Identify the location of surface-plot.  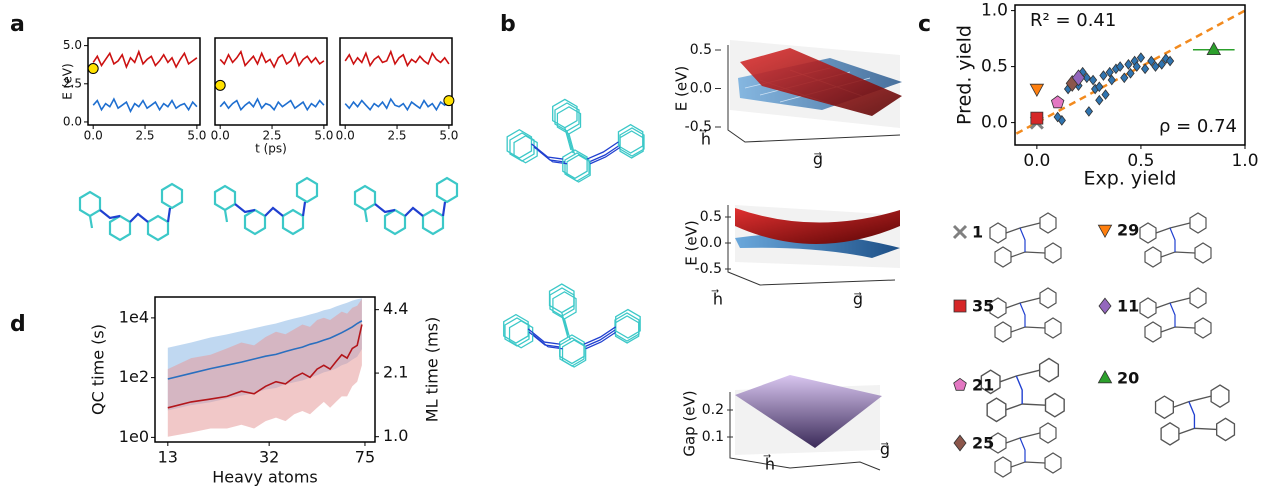
(814, 255).